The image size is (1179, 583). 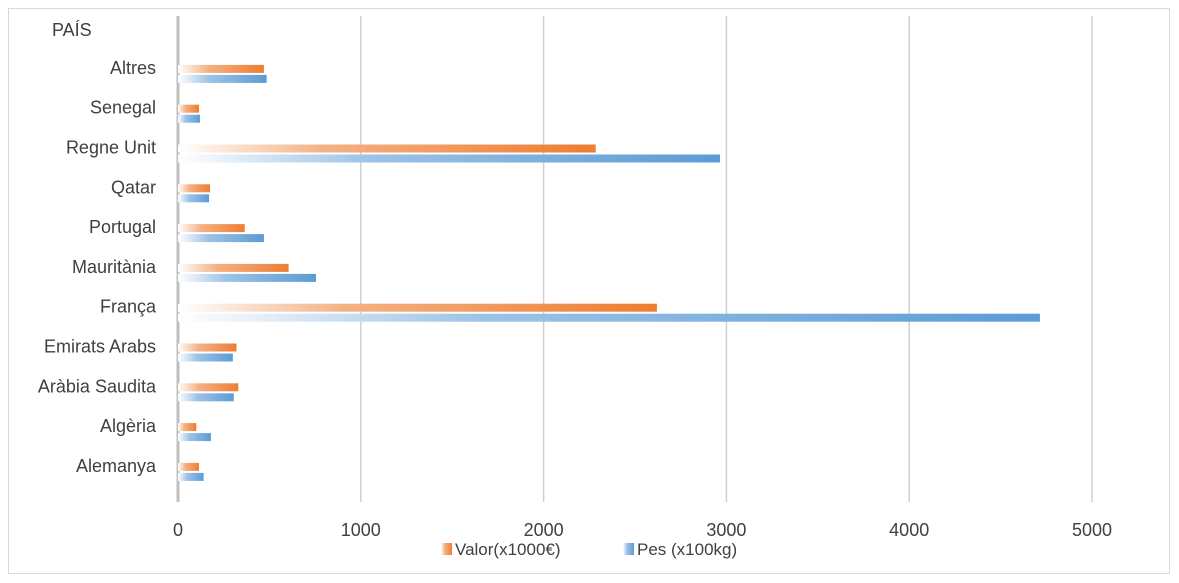 What do you see at coordinates (122, 227) in the screenshot?
I see `category-label: Portugal` at bounding box center [122, 227].